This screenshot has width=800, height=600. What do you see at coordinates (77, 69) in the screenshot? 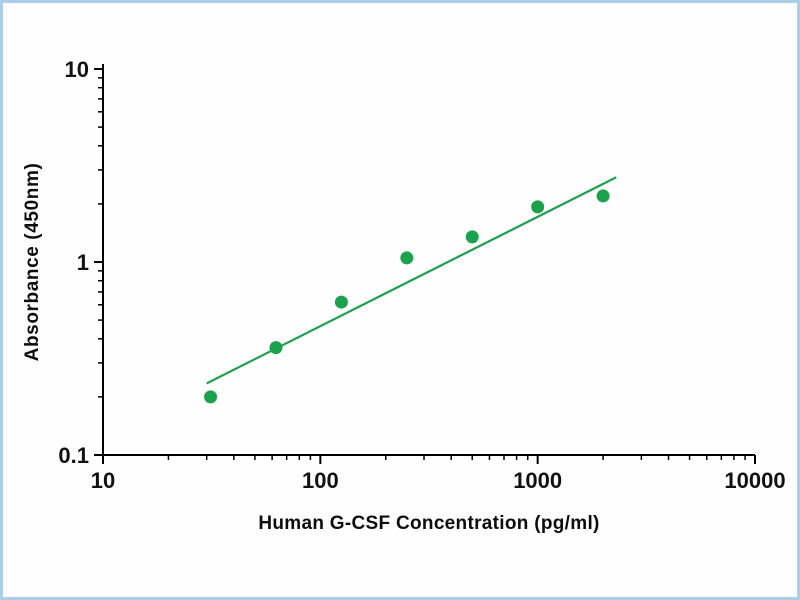
I see `y-tick-label: 10` at bounding box center [77, 69].